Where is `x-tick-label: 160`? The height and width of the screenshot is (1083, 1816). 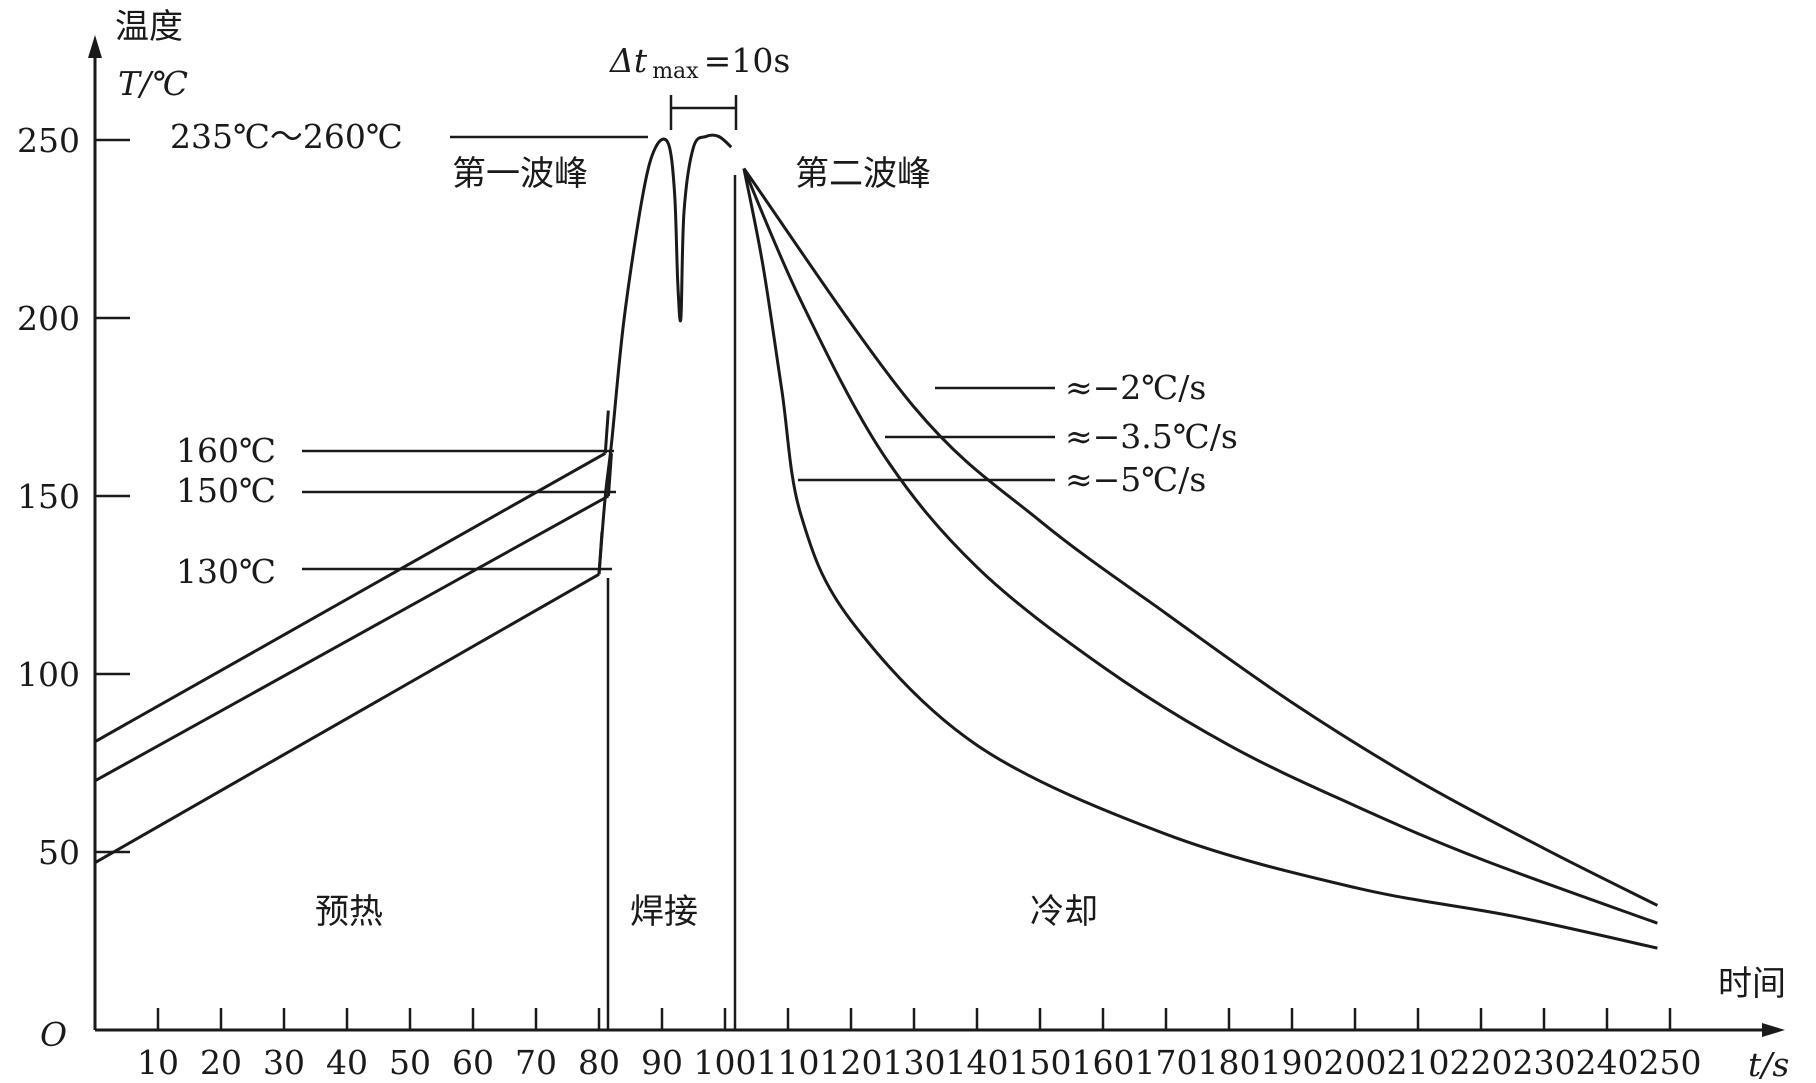 x-tick-label: 160 is located at coordinates (1103, 1062).